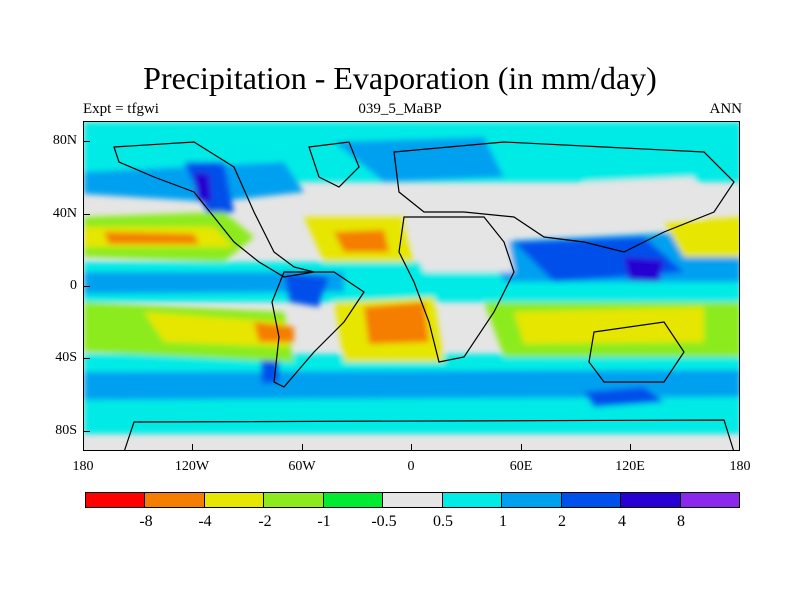  I want to click on xtick-label: 120W, so click(192, 466).